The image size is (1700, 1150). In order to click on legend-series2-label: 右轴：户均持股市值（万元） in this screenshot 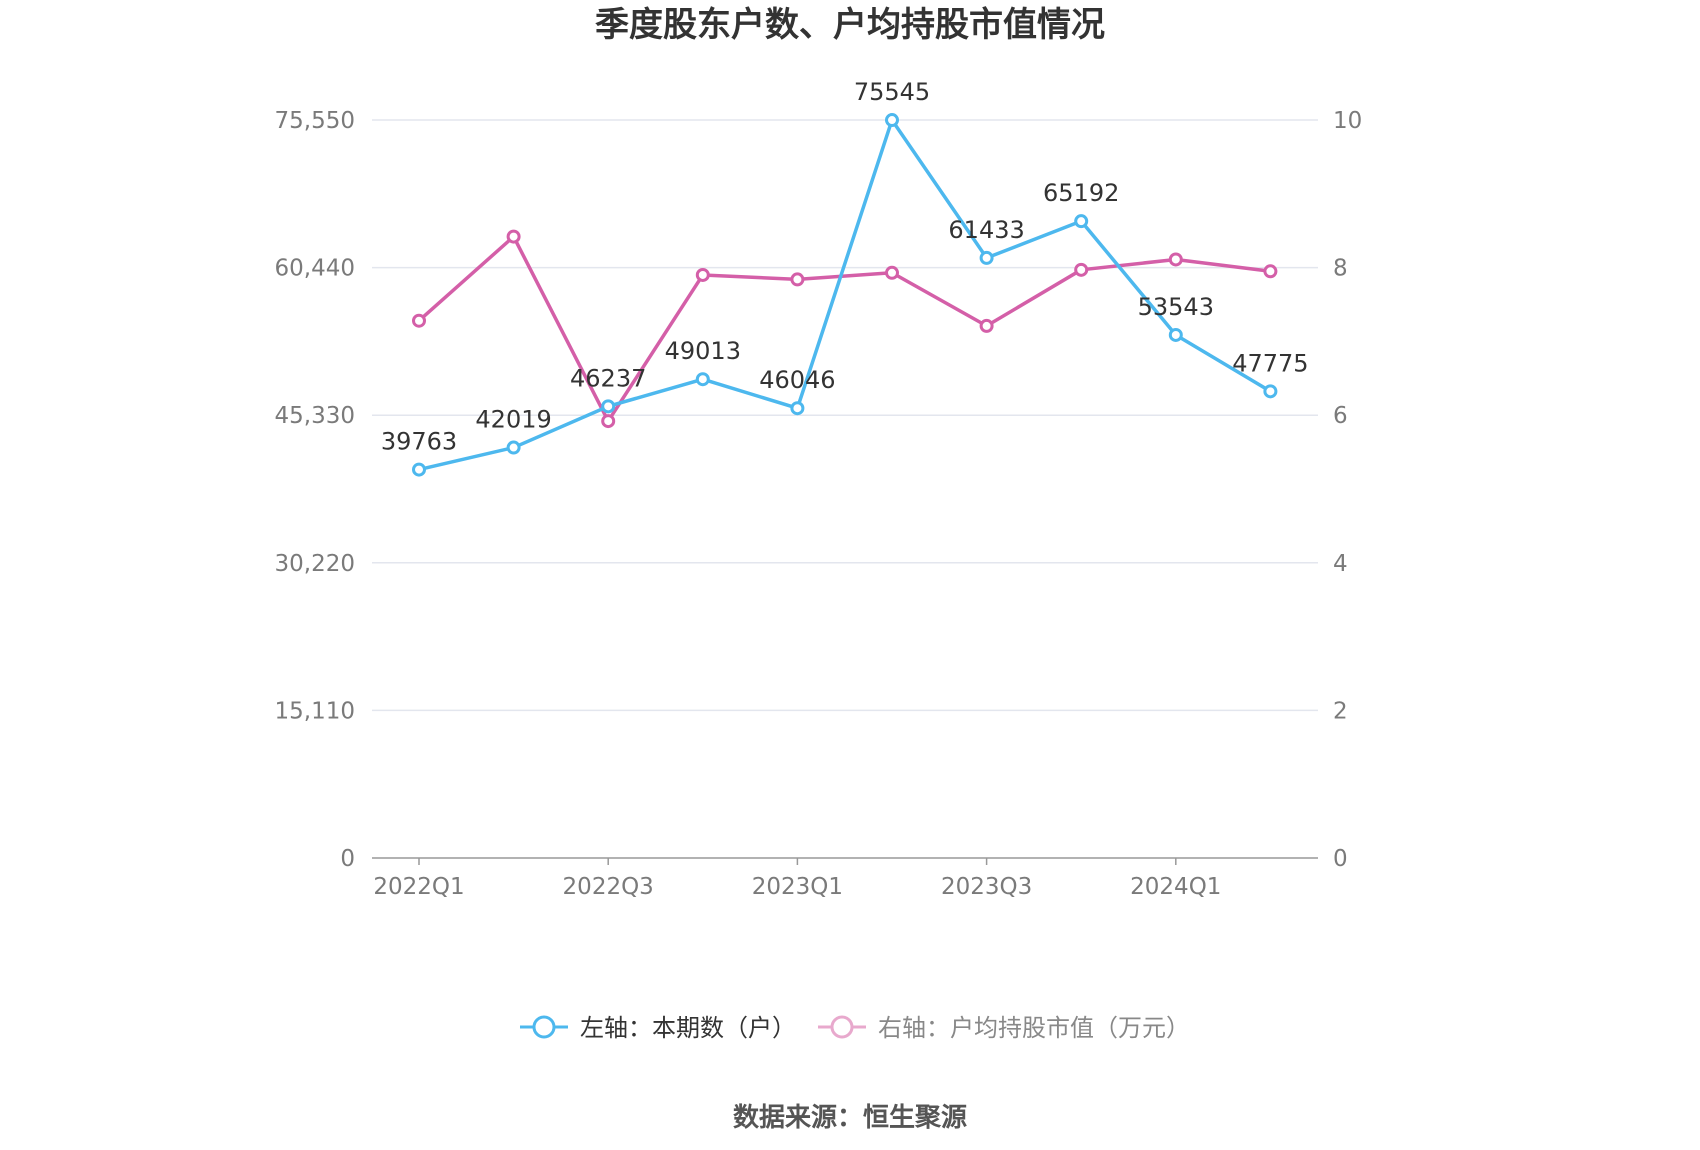, I will do `click(1034, 1028)`.